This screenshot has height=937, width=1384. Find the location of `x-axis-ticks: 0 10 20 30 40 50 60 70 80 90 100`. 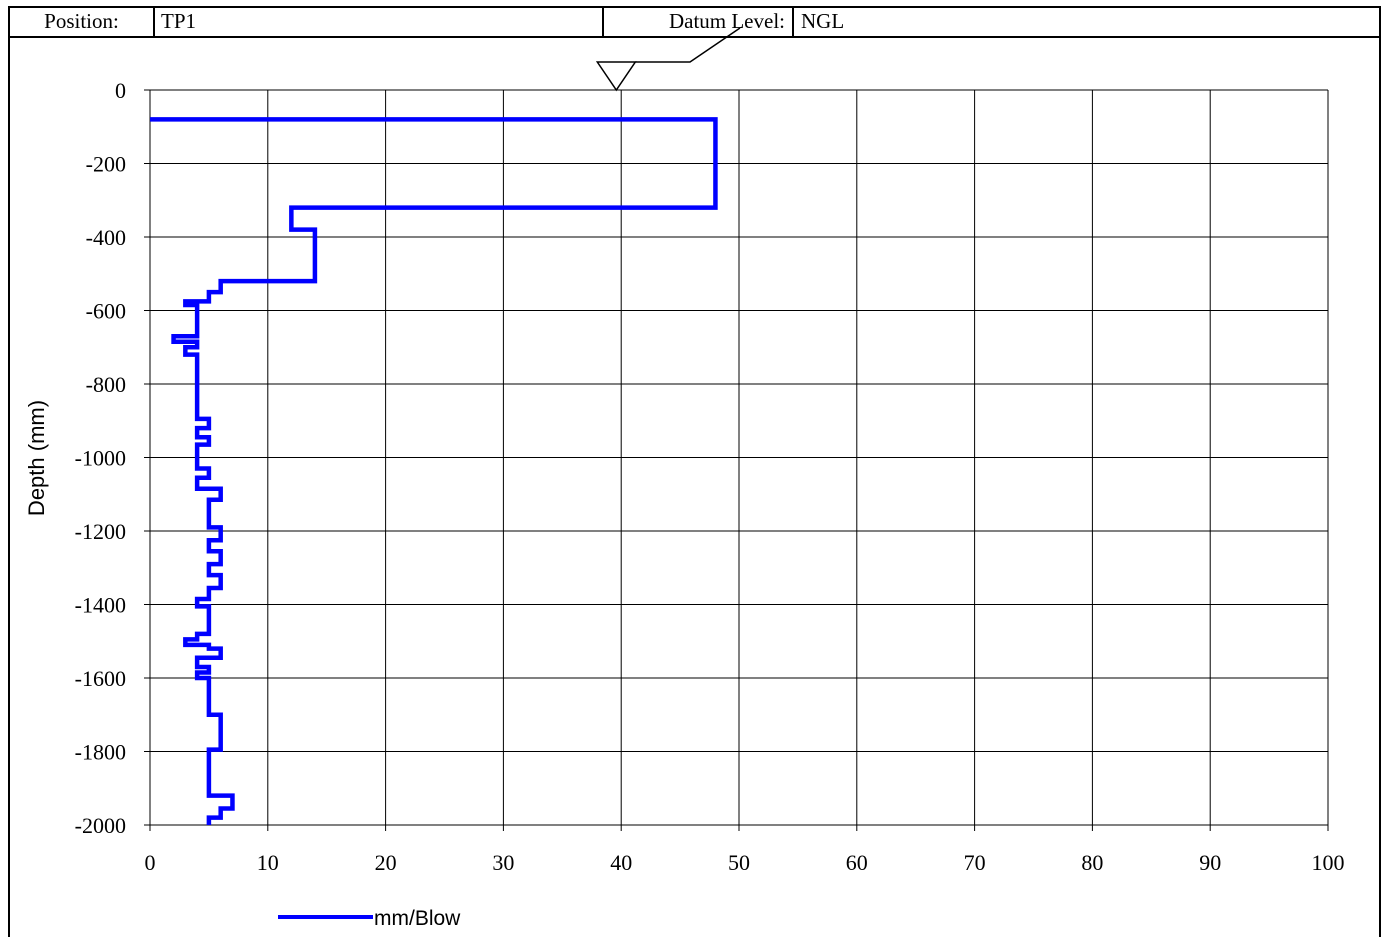

x-axis-ticks: 0 10 20 30 40 50 60 70 80 90 100 is located at coordinates (745, 862).